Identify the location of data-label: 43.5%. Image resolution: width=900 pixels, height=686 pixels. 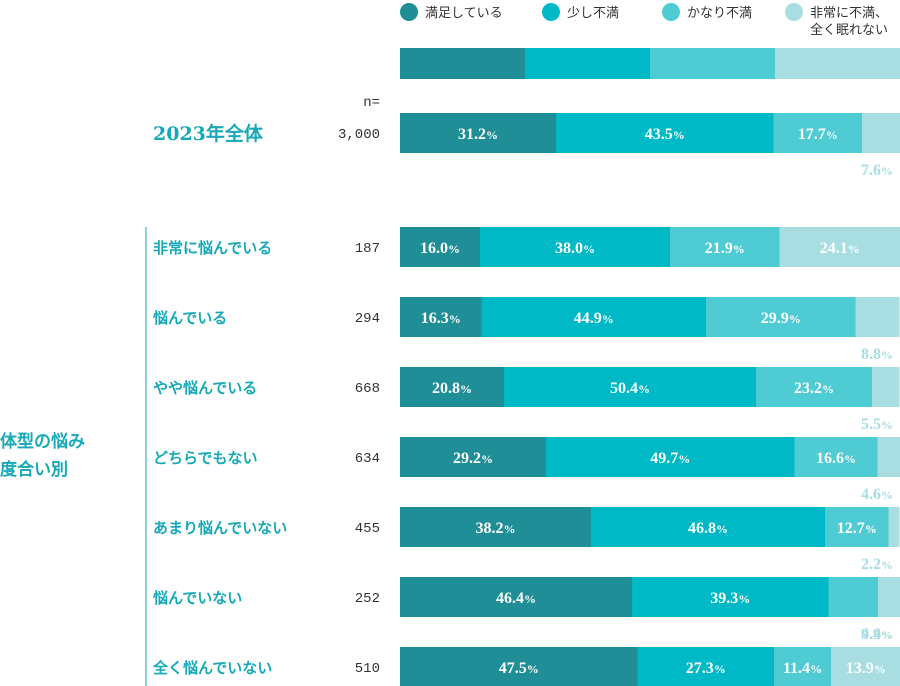
(665, 134).